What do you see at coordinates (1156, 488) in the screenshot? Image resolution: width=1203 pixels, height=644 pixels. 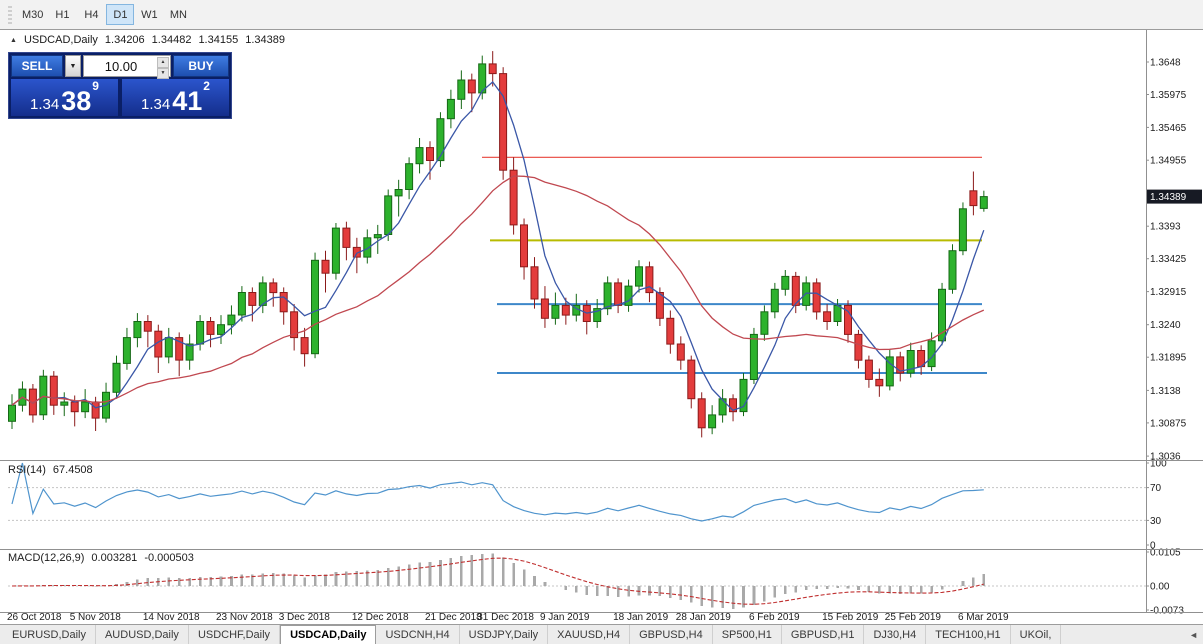 I see `rsi-axis-label: 70` at bounding box center [1156, 488].